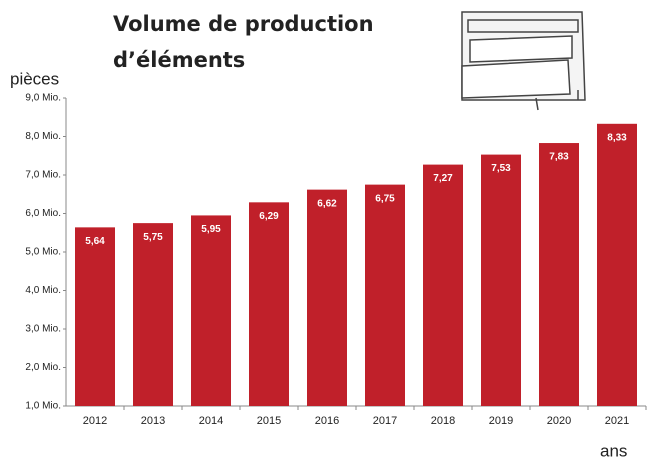  I want to click on value-label: 5,75, so click(153, 237).